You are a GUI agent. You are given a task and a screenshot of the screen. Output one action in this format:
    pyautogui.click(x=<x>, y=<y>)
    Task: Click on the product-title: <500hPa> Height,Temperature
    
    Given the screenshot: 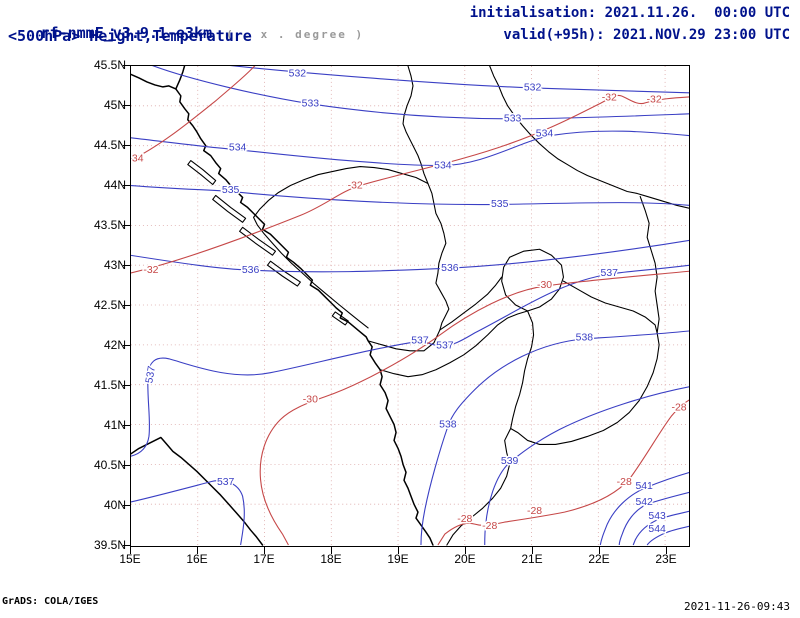 What is the action you would take?
    pyautogui.click(x=130, y=36)
    